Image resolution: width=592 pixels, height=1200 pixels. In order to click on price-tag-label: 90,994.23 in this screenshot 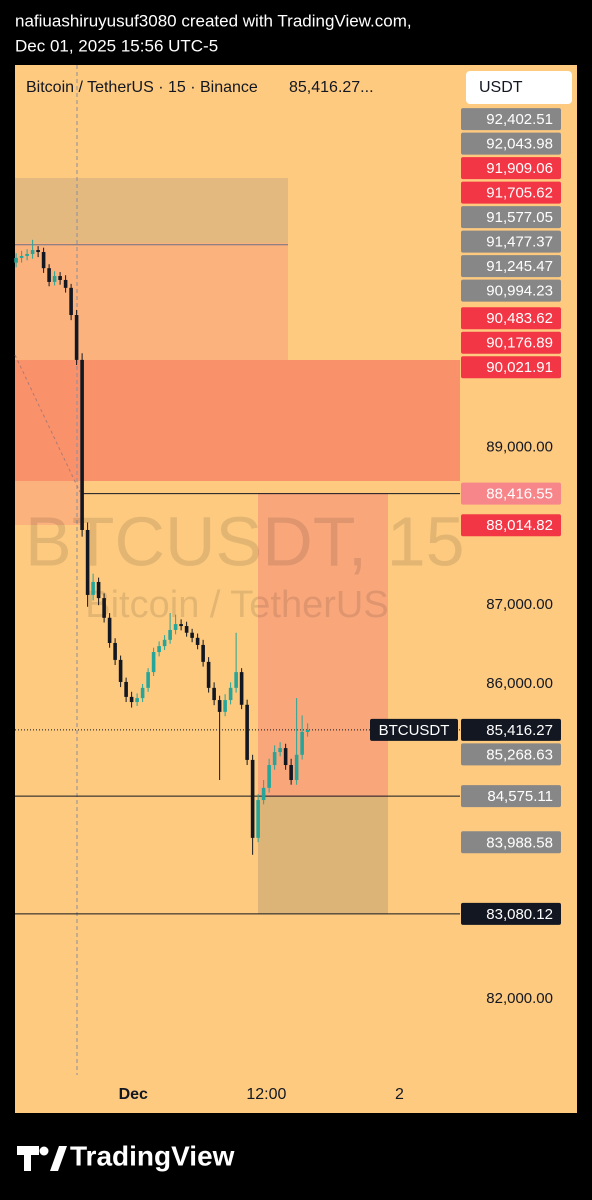, I will do `click(519, 291)`.